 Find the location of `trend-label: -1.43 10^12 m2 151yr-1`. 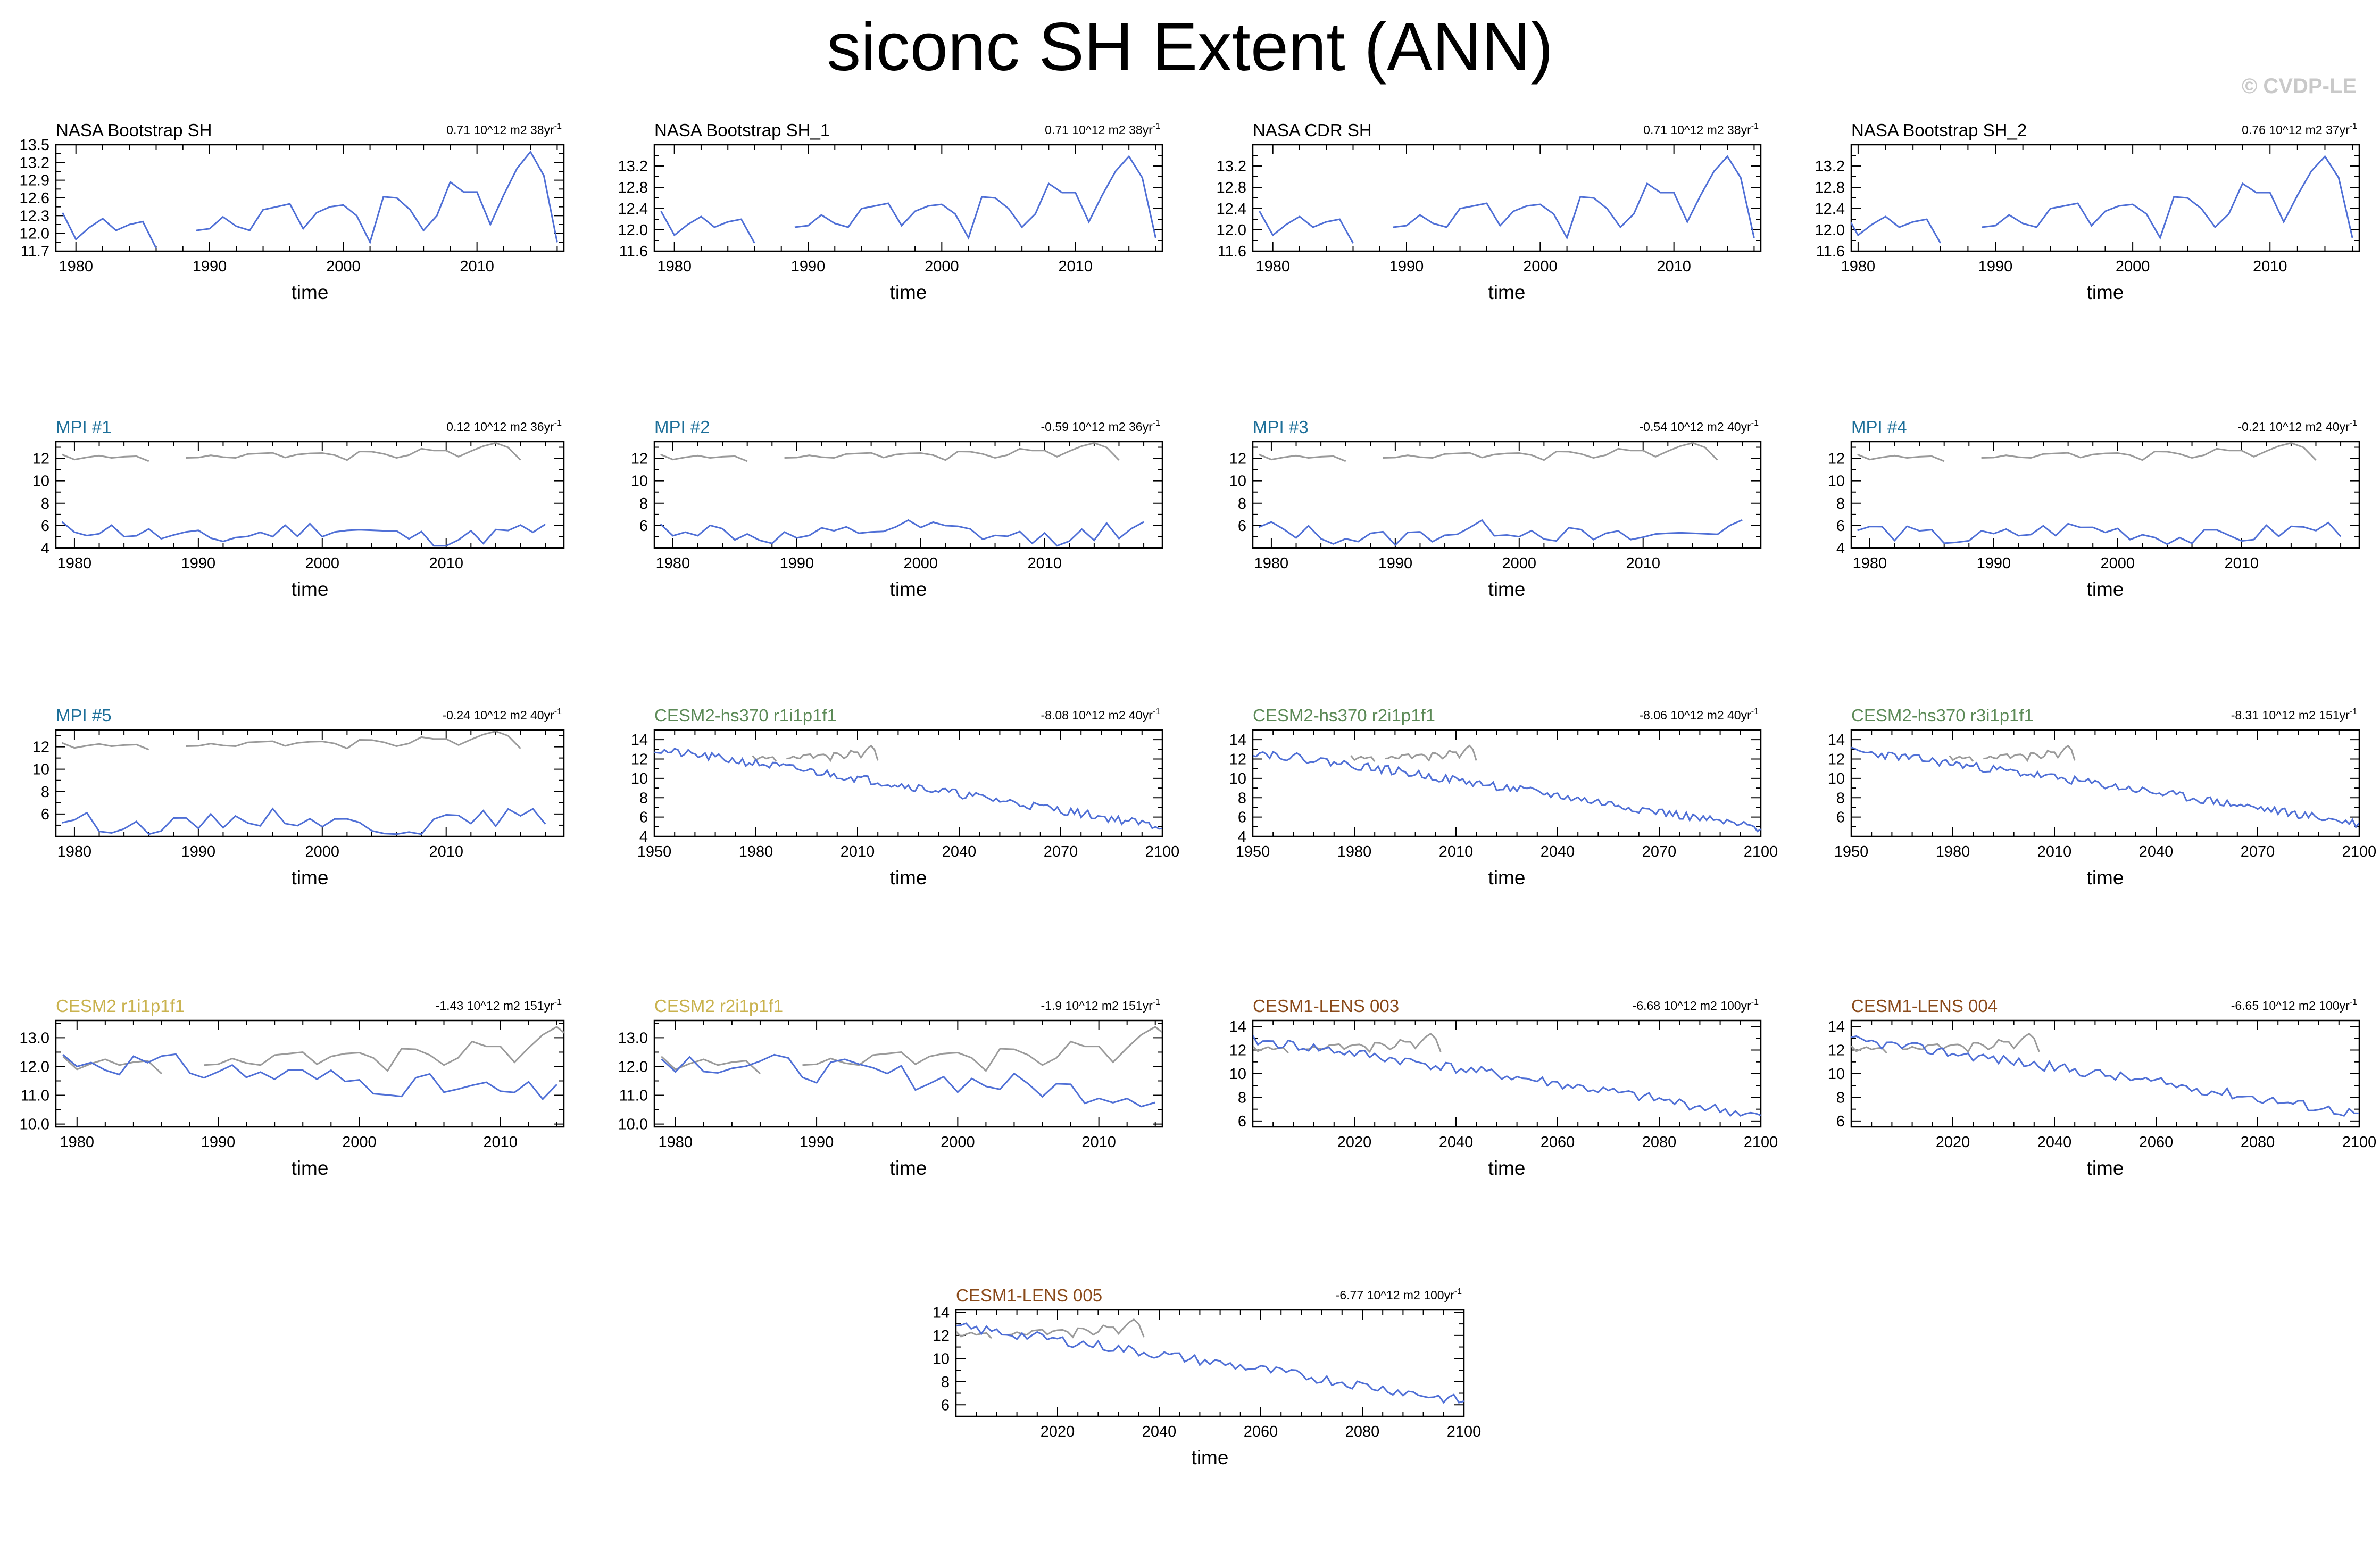

trend-label: -1.43 10^12 m2 151yr-1 is located at coordinates (499, 1006).